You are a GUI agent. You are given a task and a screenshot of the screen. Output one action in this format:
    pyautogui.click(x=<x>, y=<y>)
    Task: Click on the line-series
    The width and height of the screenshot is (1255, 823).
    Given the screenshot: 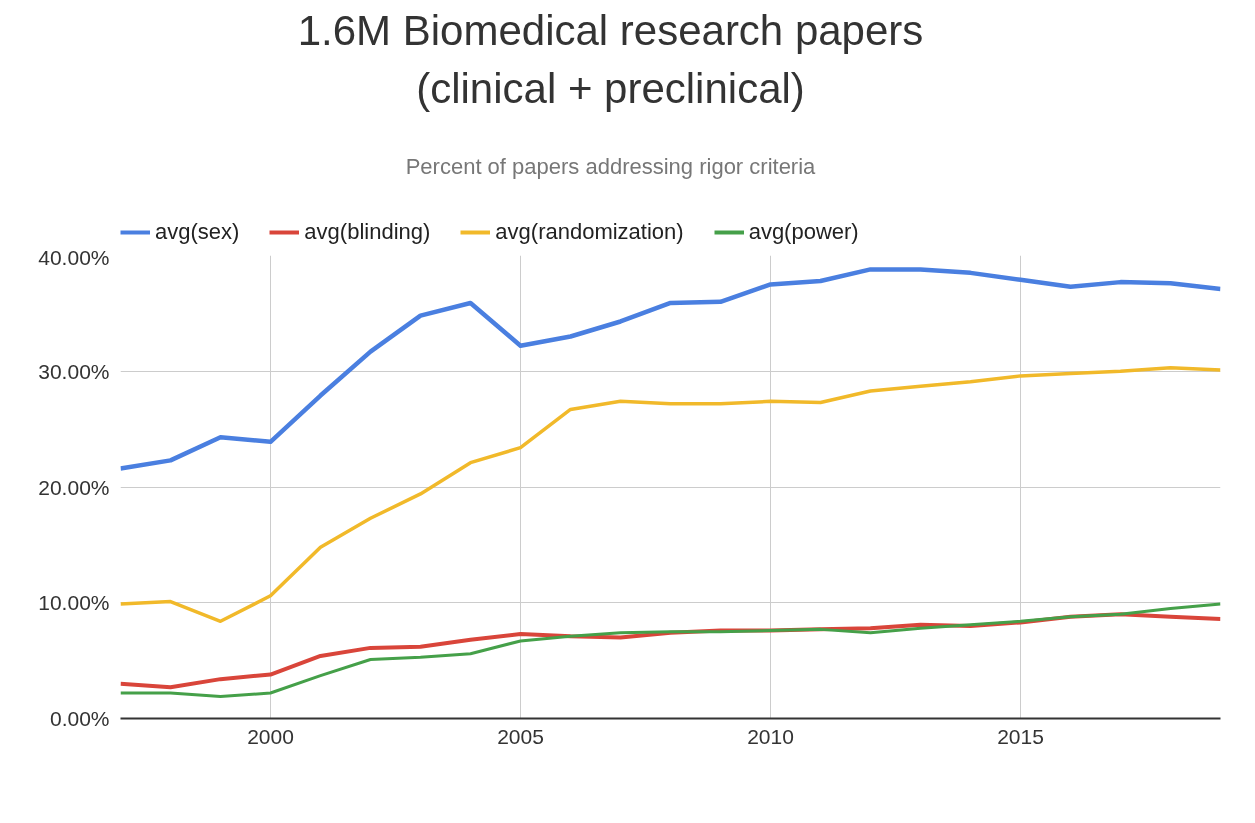 What is the action you would take?
    pyautogui.click(x=670, y=650)
    